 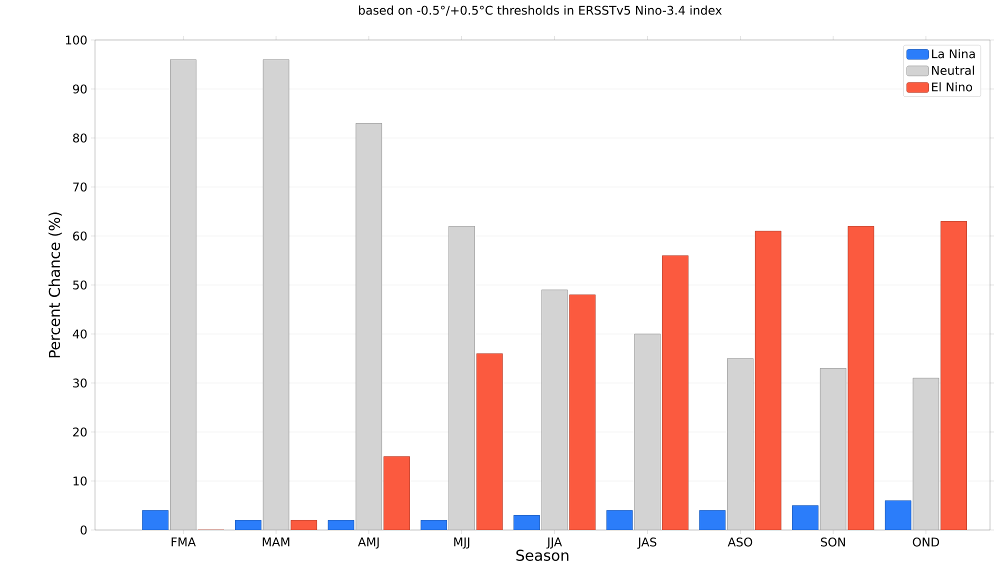 What do you see at coordinates (368, 543) in the screenshot?
I see `x-tick-label: AMJ` at bounding box center [368, 543].